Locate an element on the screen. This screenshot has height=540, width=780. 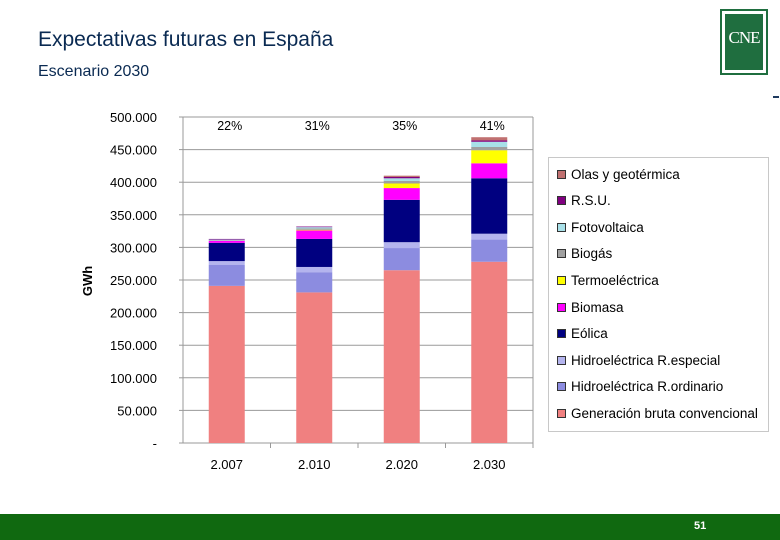
slide-subtitle: Escenario 2030 is located at coordinates (94, 71).